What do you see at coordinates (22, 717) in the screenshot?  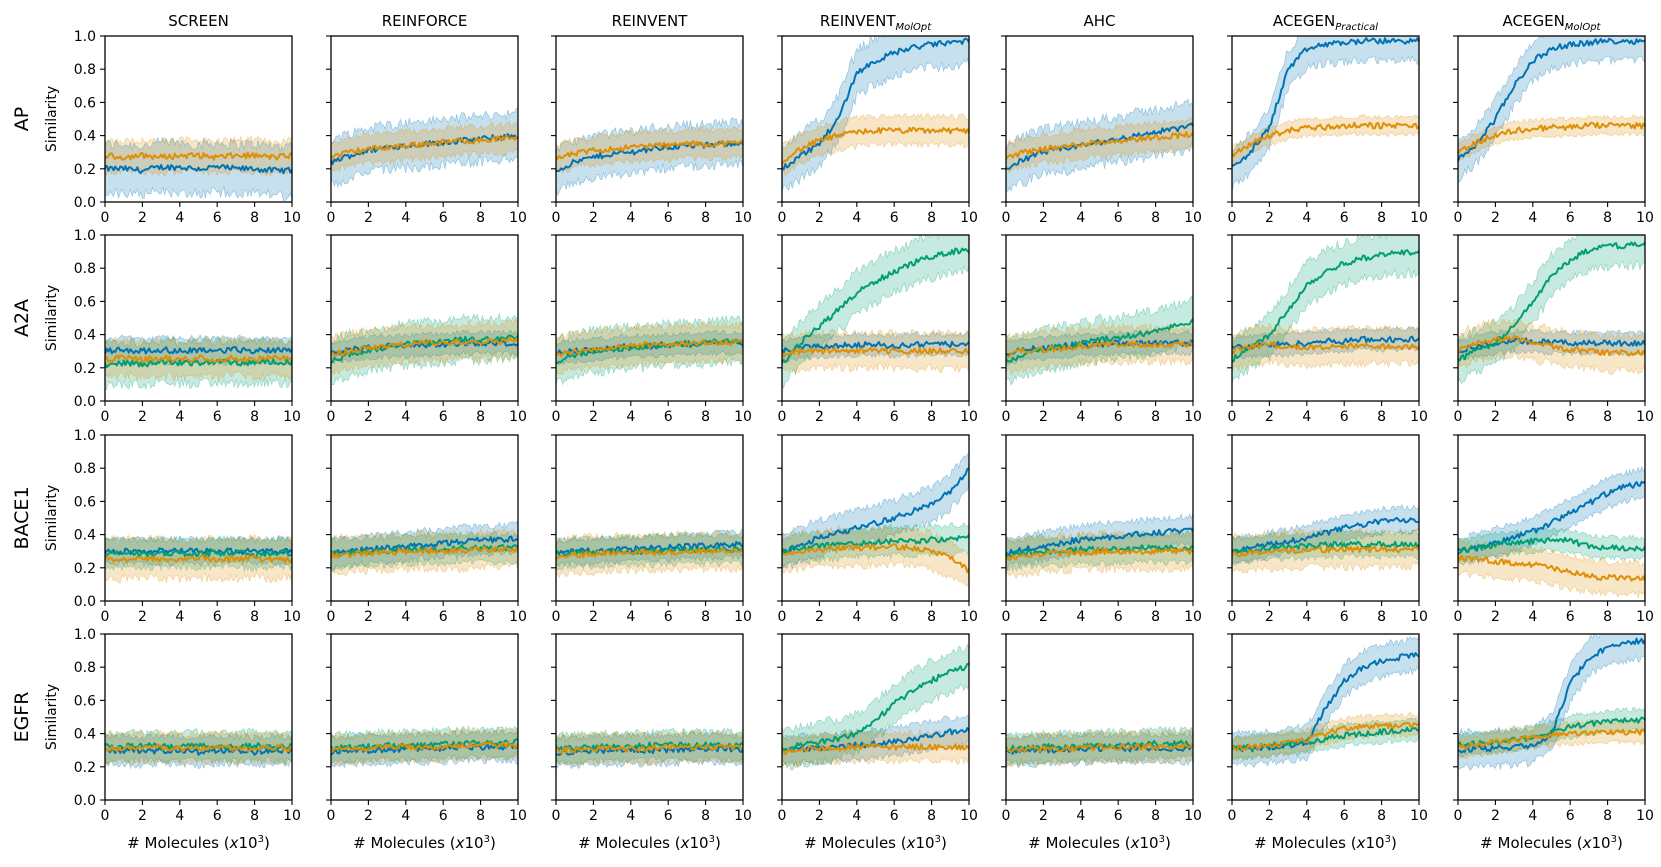 I see `row-label: EGFR` at bounding box center [22, 717].